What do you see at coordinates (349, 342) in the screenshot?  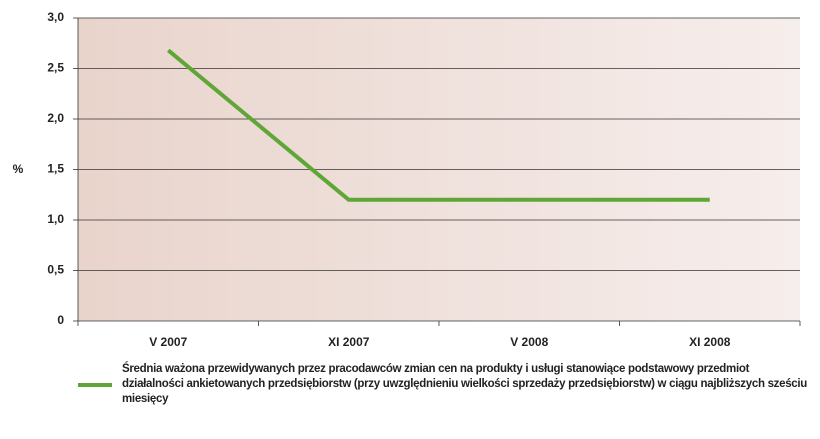 I see `x-tick-label: XI 2007` at bounding box center [349, 342].